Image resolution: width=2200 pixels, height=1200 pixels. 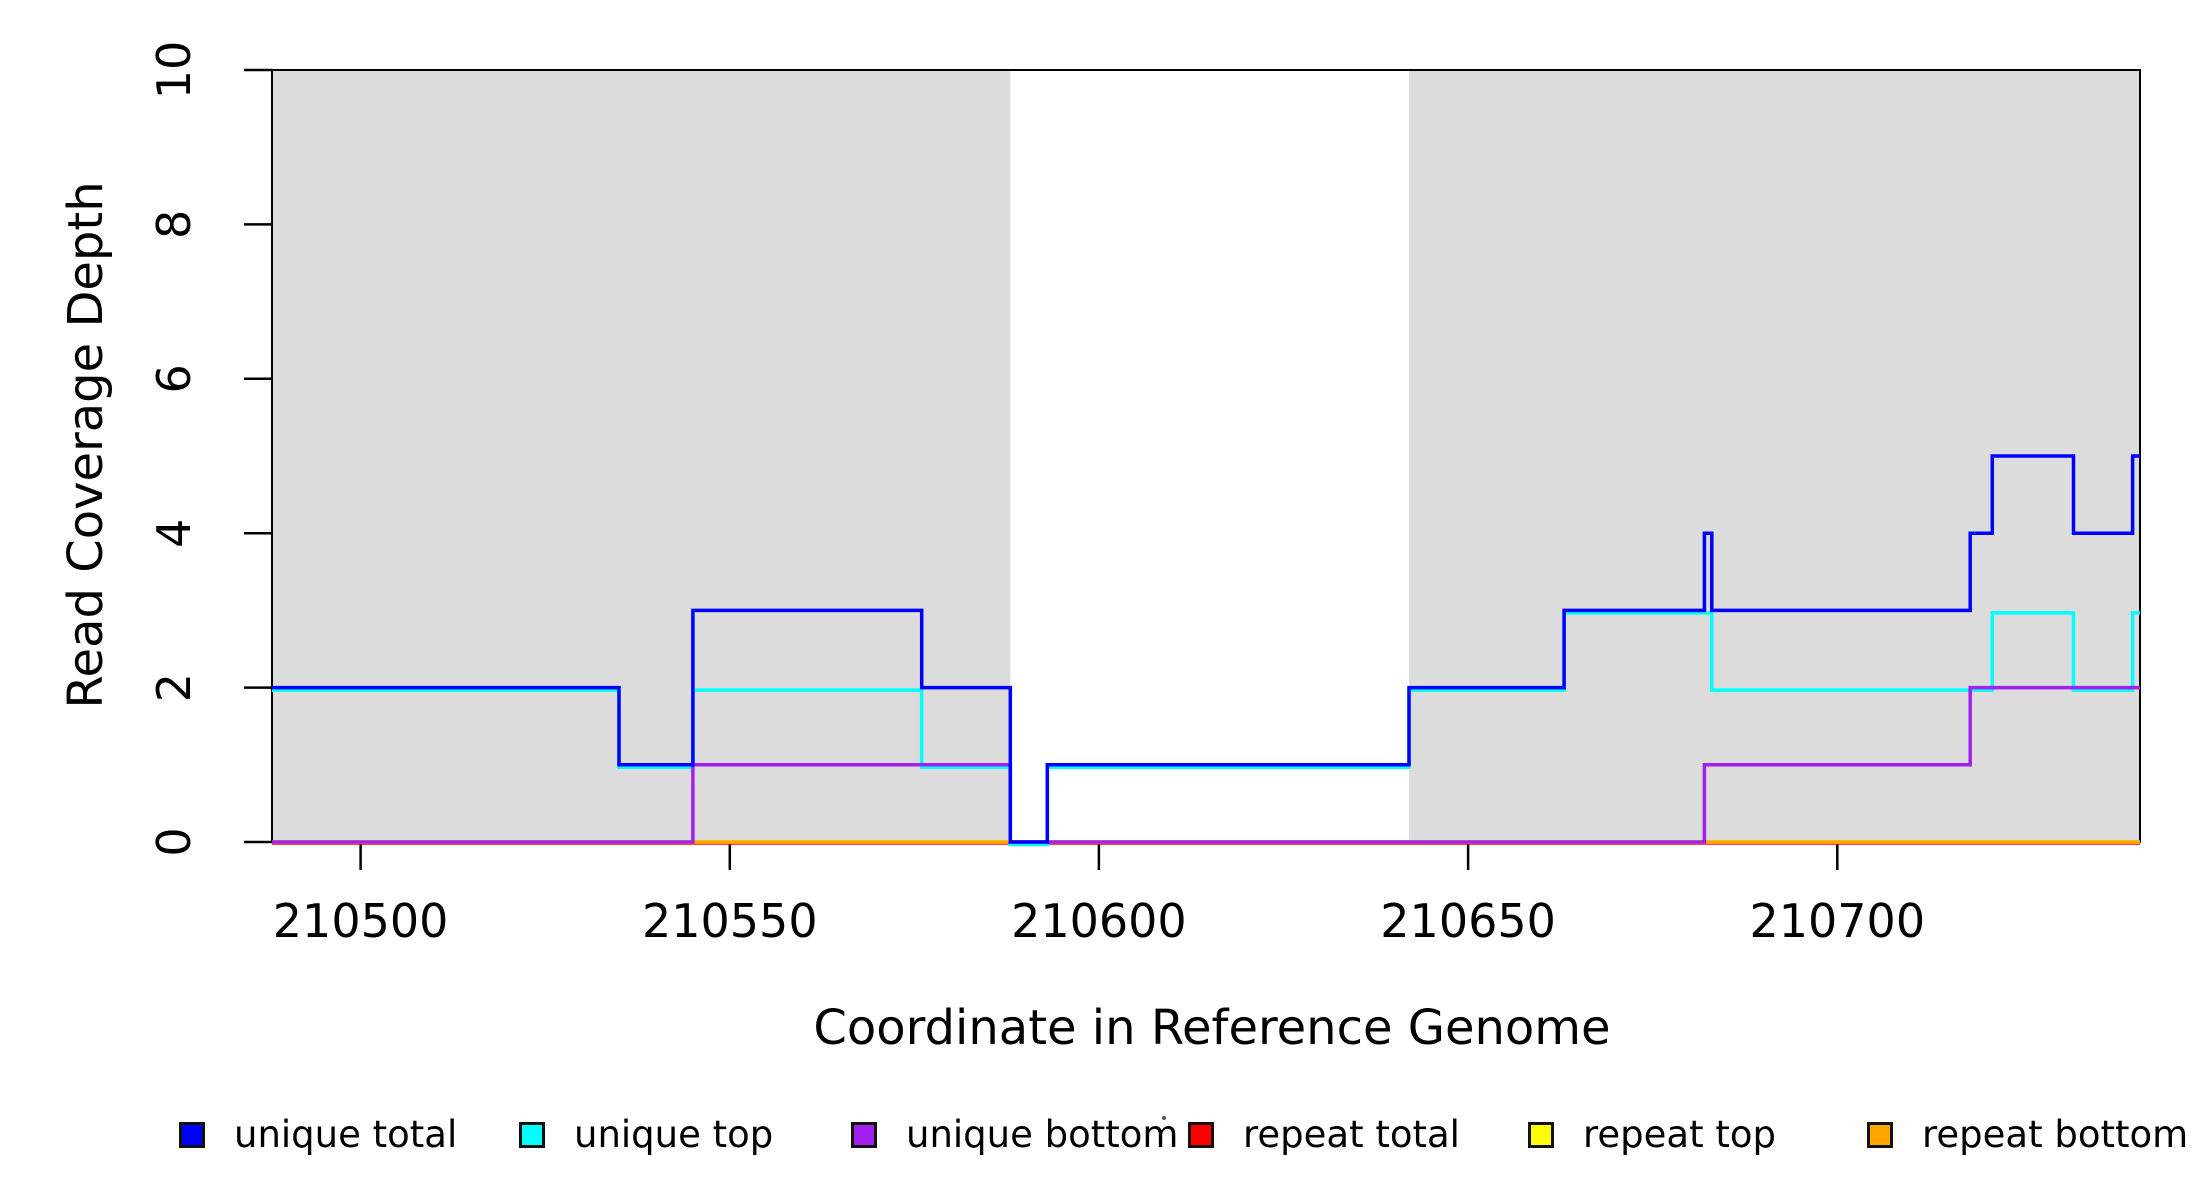 I want to click on legend-swatch-unique-total, so click(x=192, y=1135).